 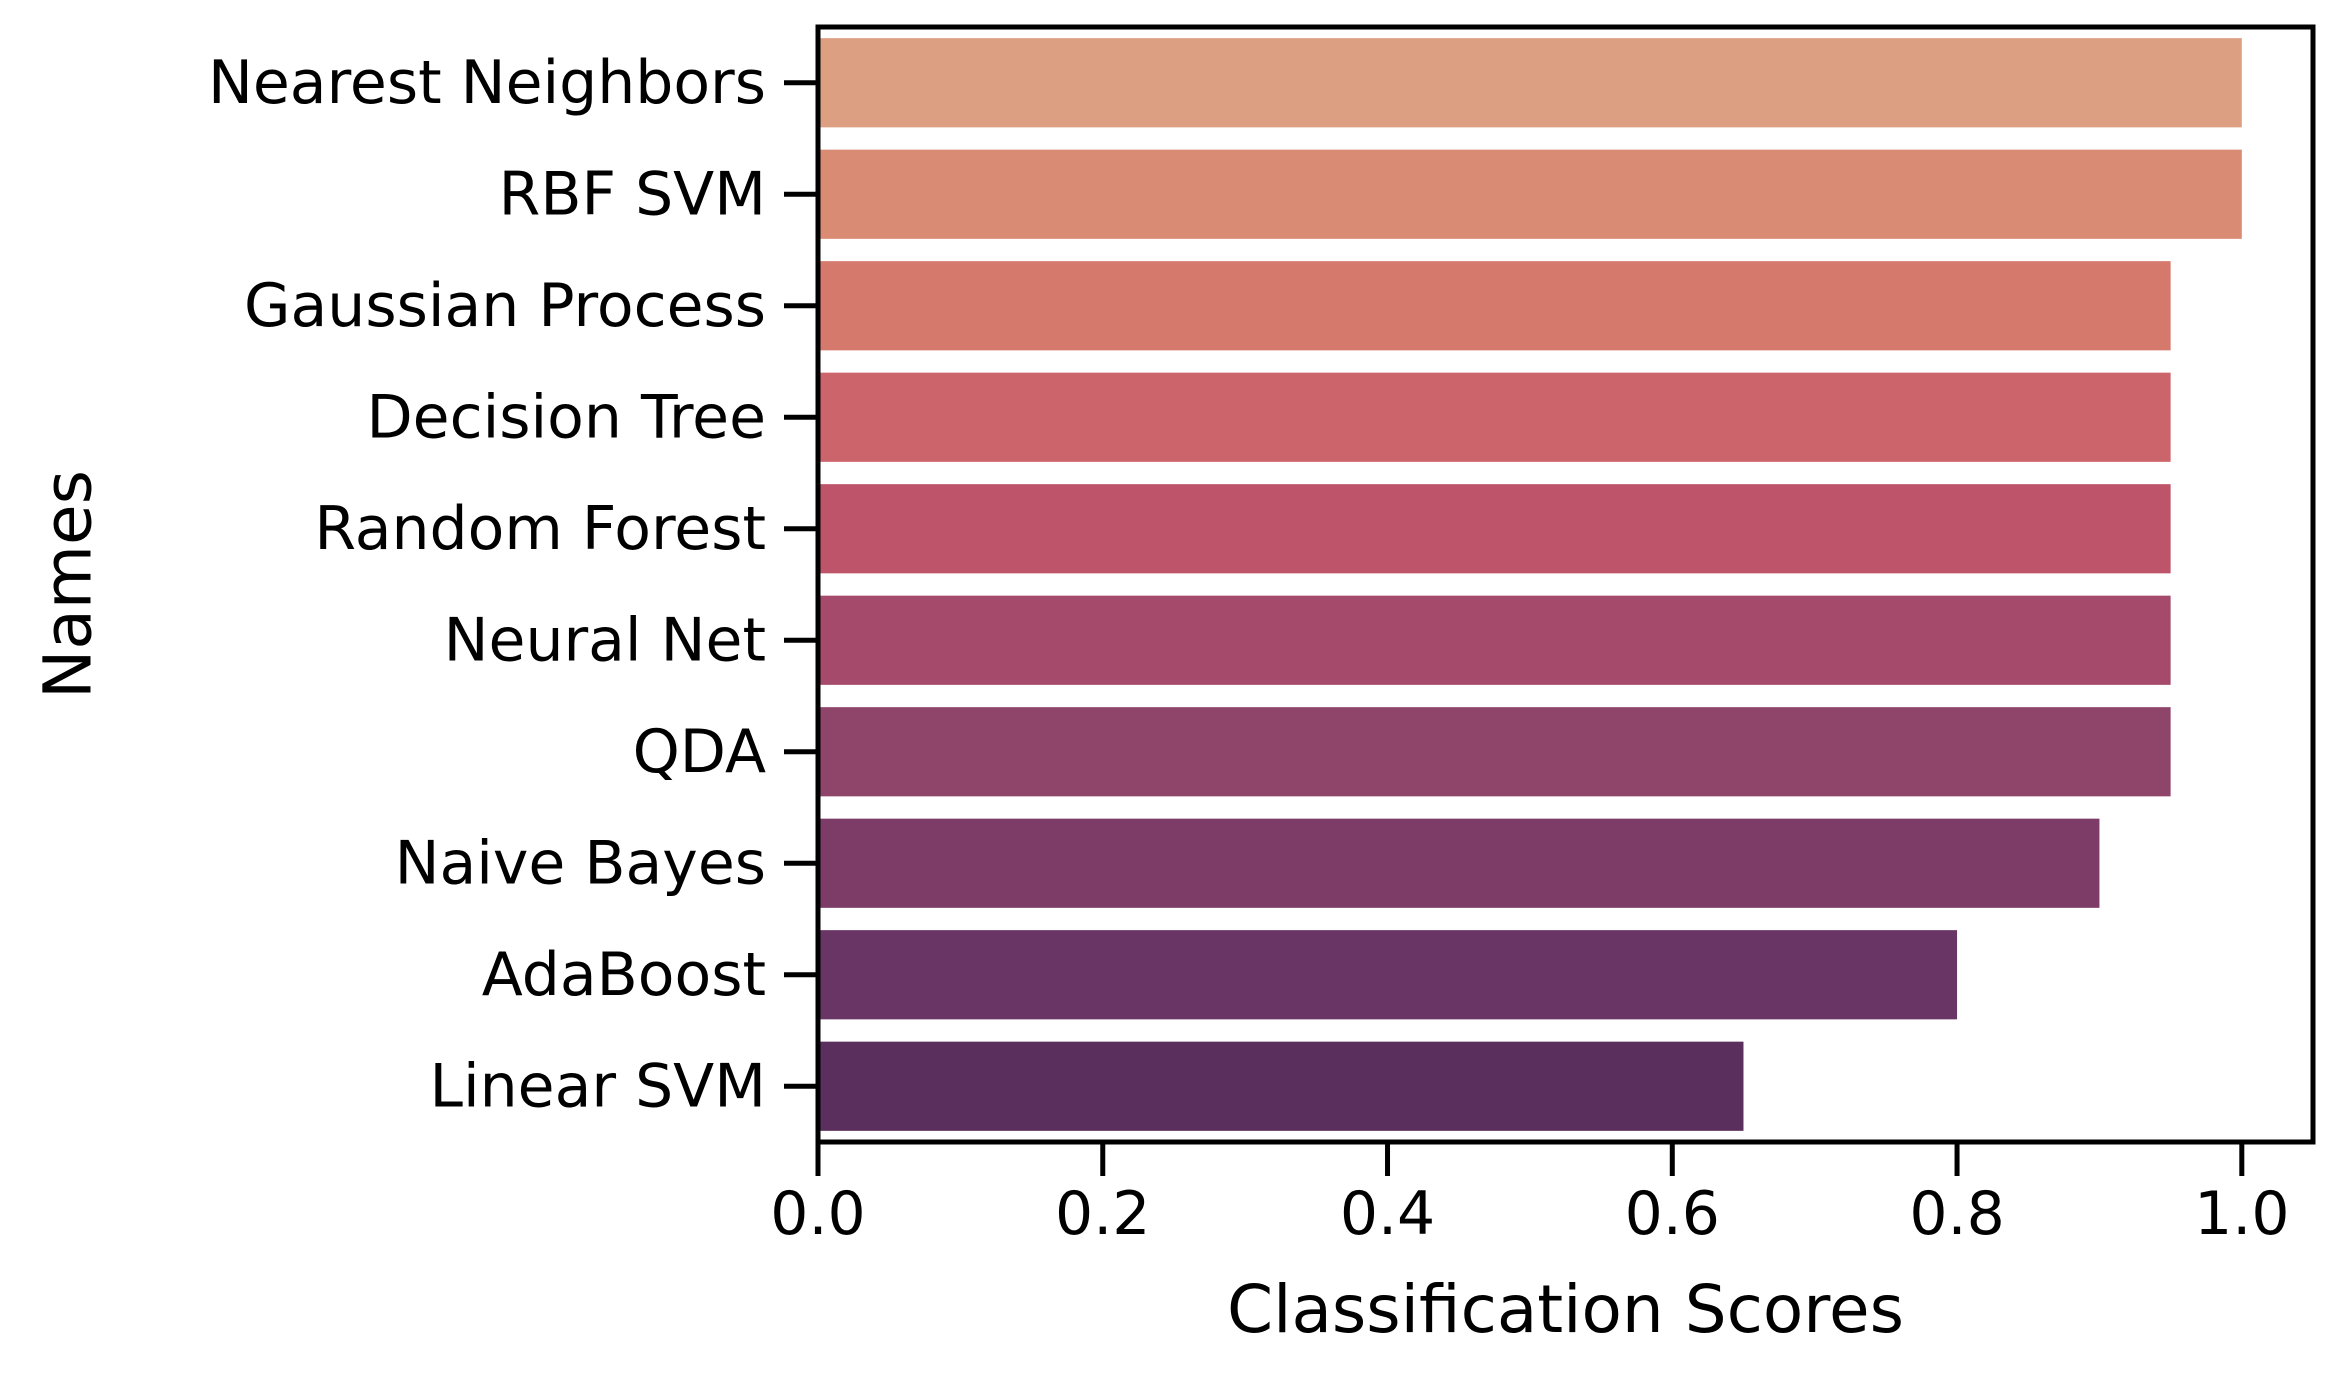 What do you see at coordinates (1459, 863) in the screenshot?
I see `bar-naive-bayes` at bounding box center [1459, 863].